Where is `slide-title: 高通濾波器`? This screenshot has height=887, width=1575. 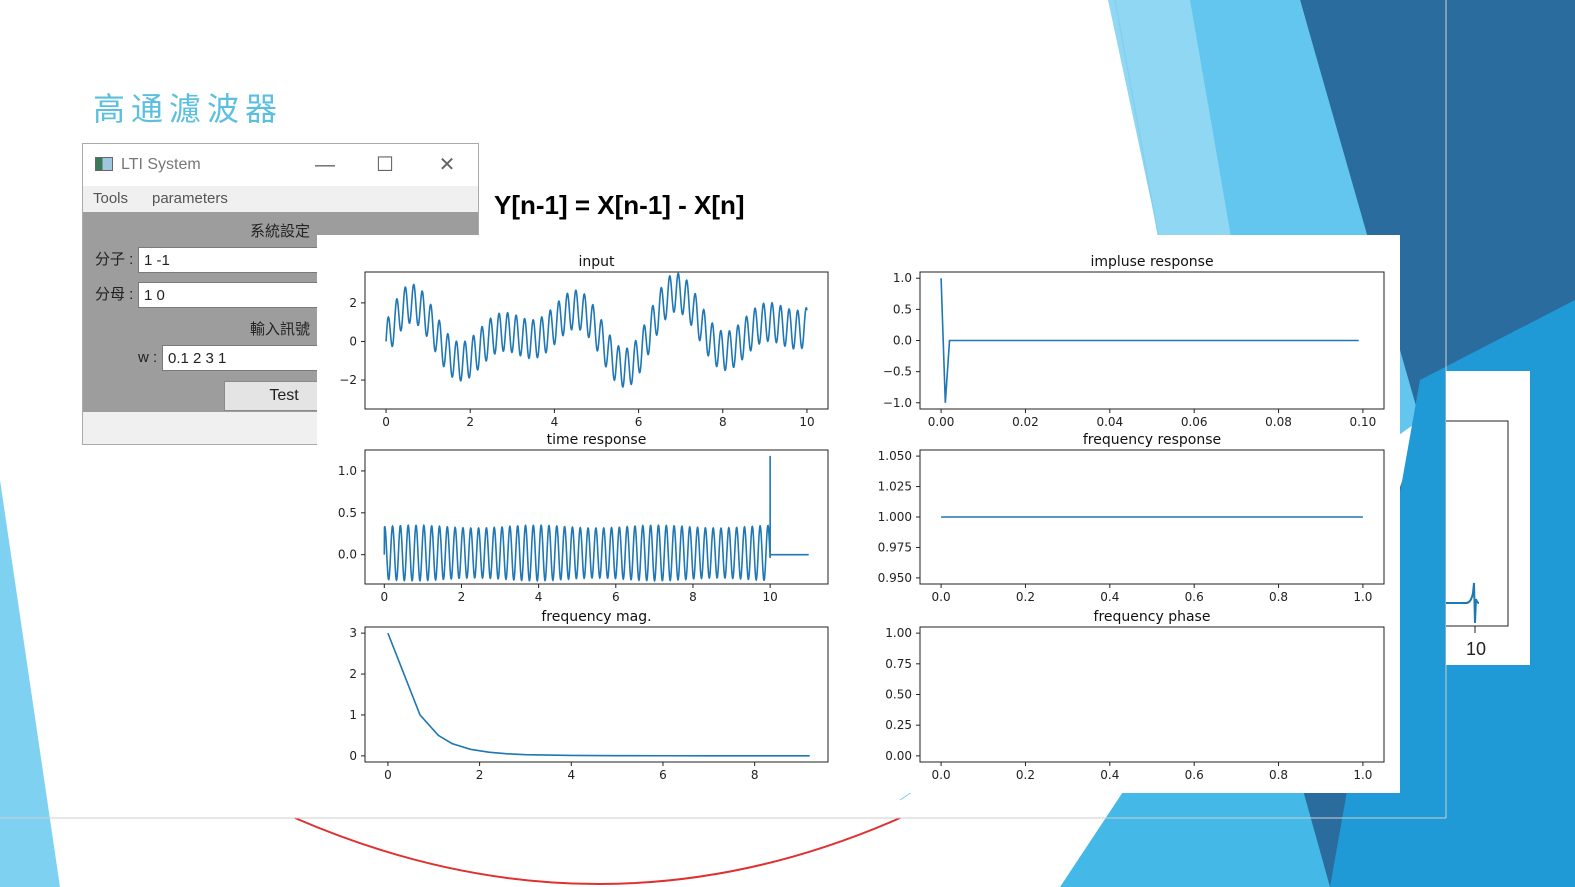 slide-title: 高通濾波器 is located at coordinates (188, 109).